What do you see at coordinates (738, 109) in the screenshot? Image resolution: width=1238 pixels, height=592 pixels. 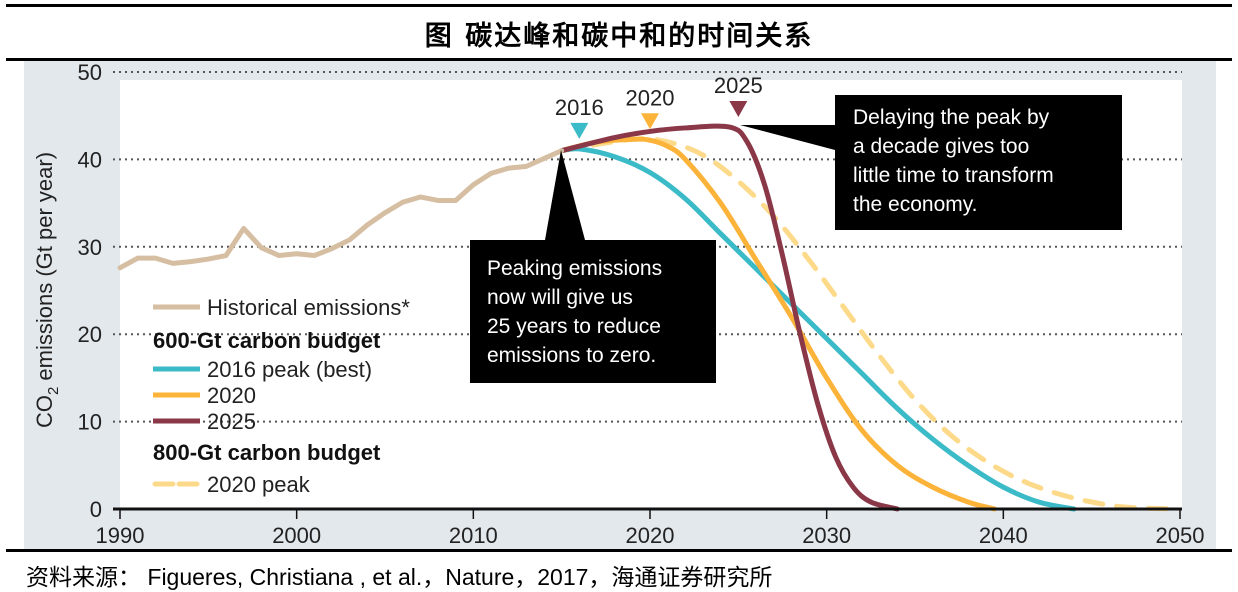 I see `peak-marker-2025` at bounding box center [738, 109].